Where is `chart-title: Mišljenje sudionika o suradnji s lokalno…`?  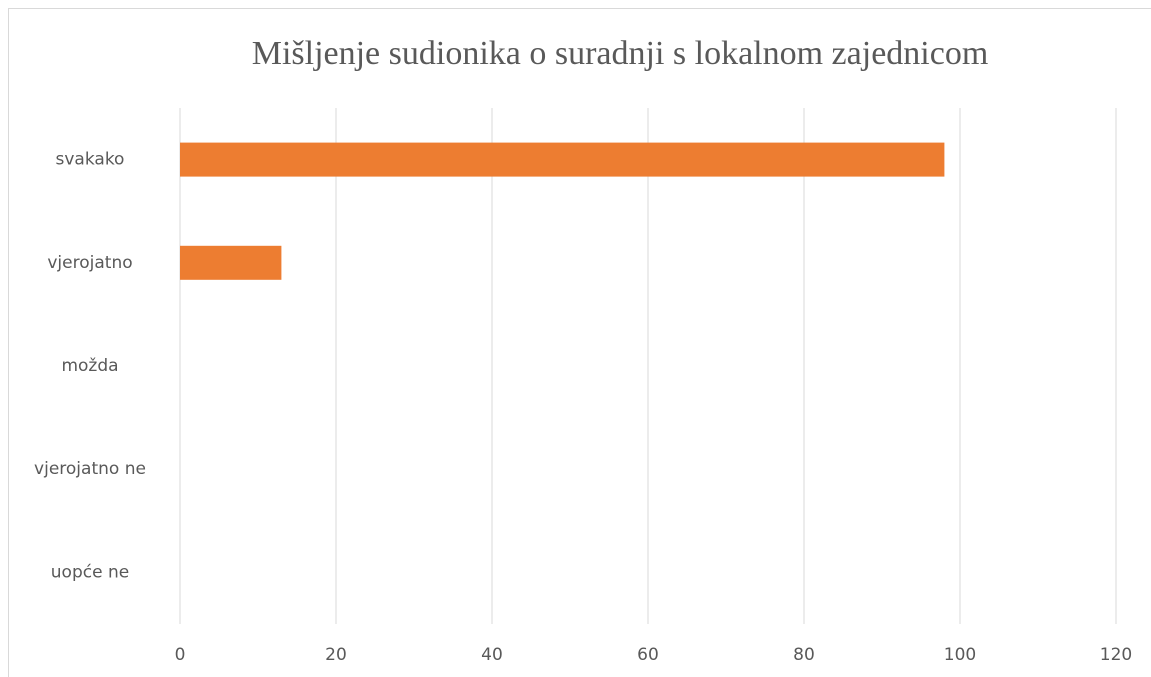
chart-title: Mišljenje sudionika o suradnji s lokalno… is located at coordinates (620, 53).